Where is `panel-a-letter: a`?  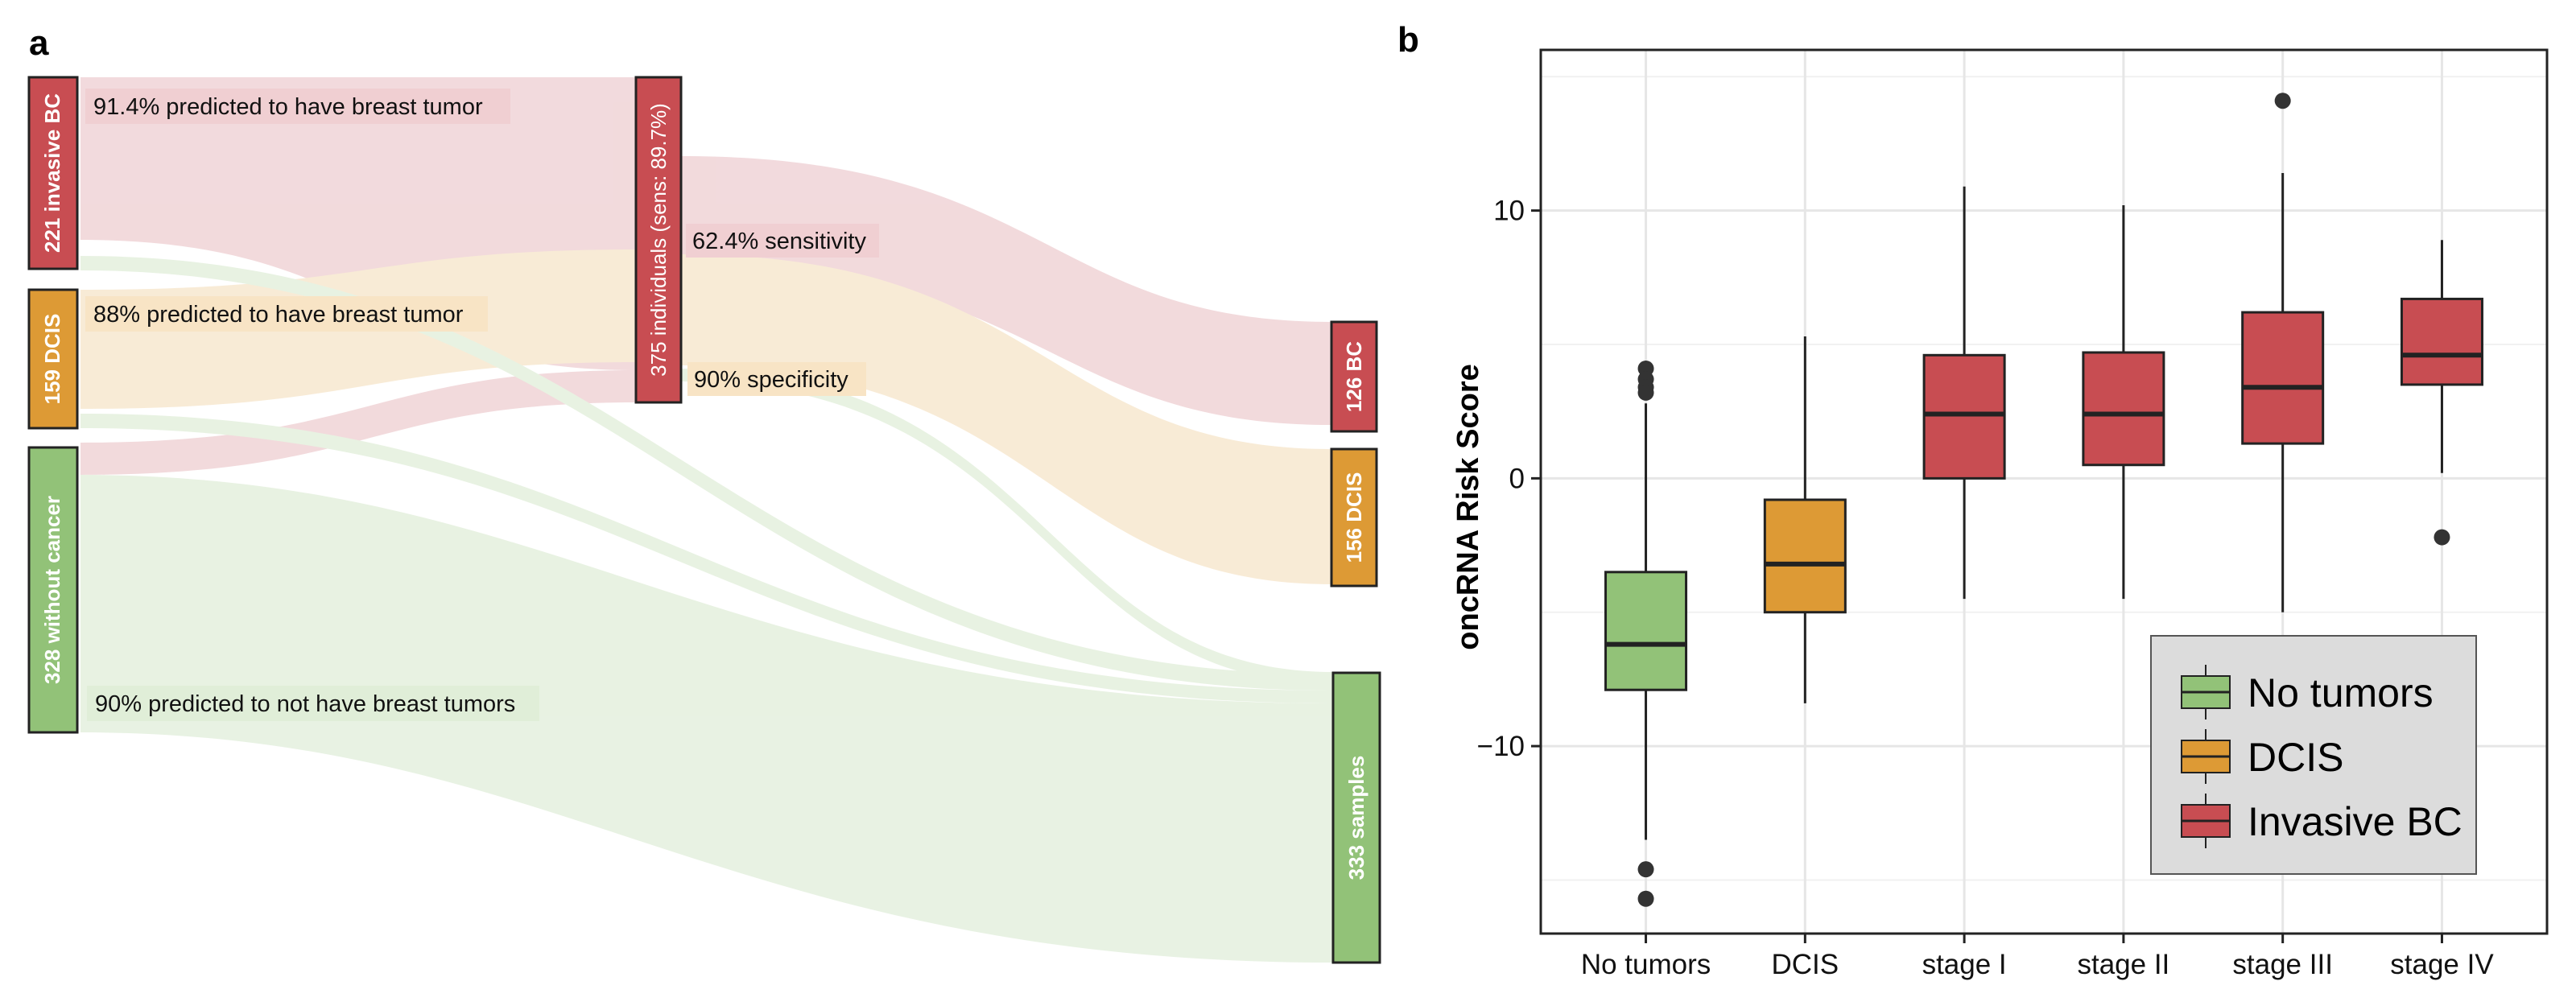 panel-a-letter: a is located at coordinates (39, 43).